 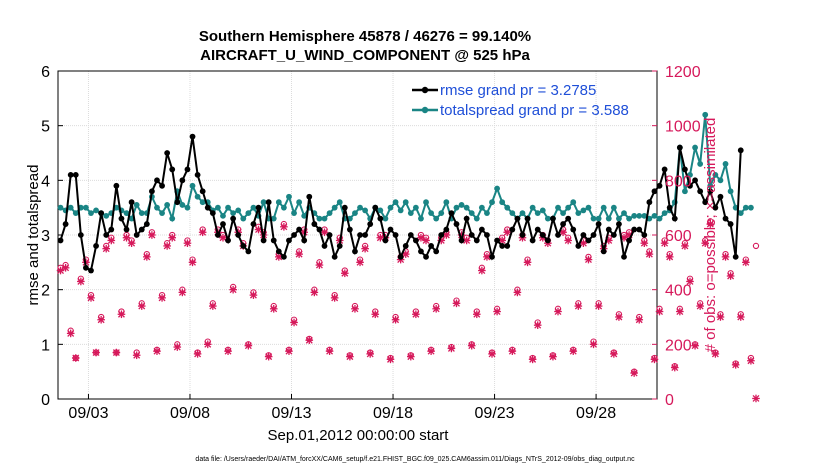 I want to click on y-right-tick-label-5: 1000, so click(x=683, y=127).